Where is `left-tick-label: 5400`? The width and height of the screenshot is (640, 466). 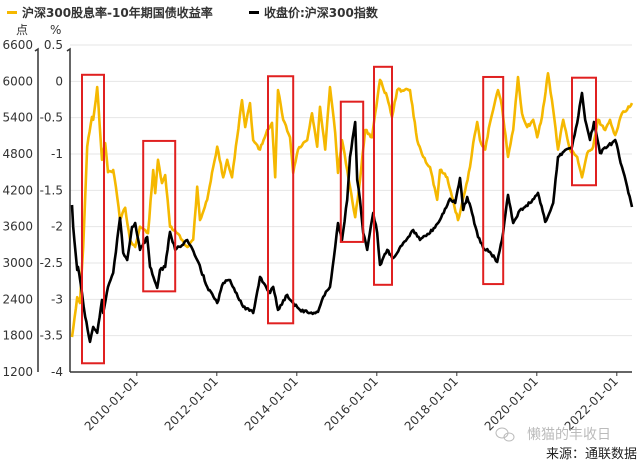
left-tick-label: 5400 is located at coordinates (17, 118).